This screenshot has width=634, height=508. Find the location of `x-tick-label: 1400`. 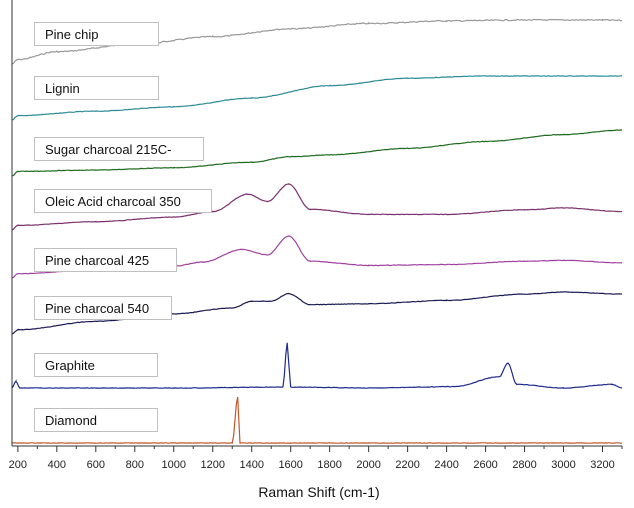

x-tick-label: 1400 is located at coordinates (251, 465).